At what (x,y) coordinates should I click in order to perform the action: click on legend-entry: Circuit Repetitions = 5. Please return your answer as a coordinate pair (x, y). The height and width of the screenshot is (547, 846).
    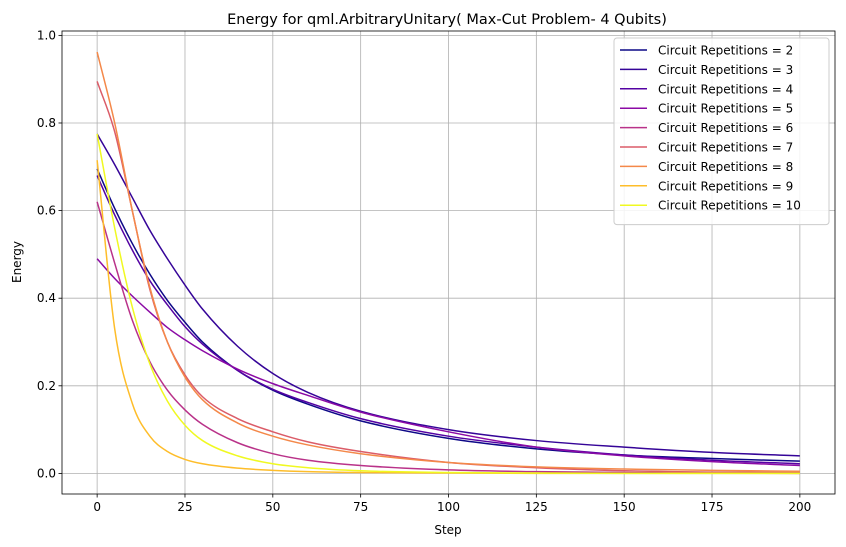
    Looking at the image, I should click on (725, 109).